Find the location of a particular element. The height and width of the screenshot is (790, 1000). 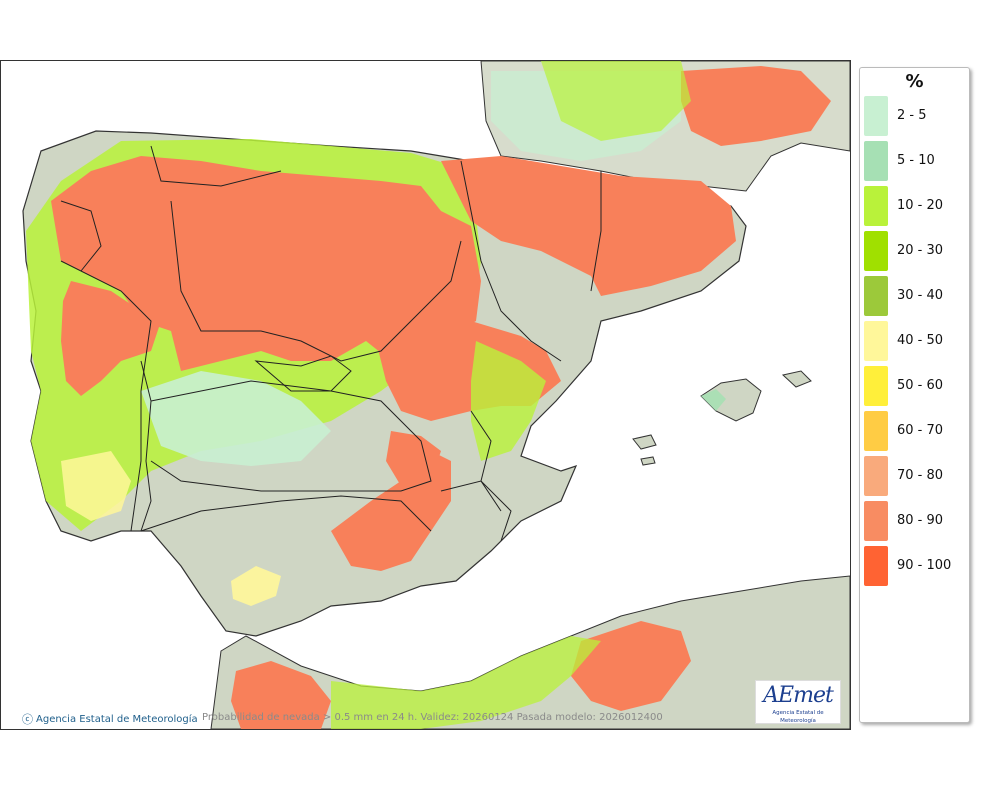

border-castilla-leon is located at coordinates (316, 281).